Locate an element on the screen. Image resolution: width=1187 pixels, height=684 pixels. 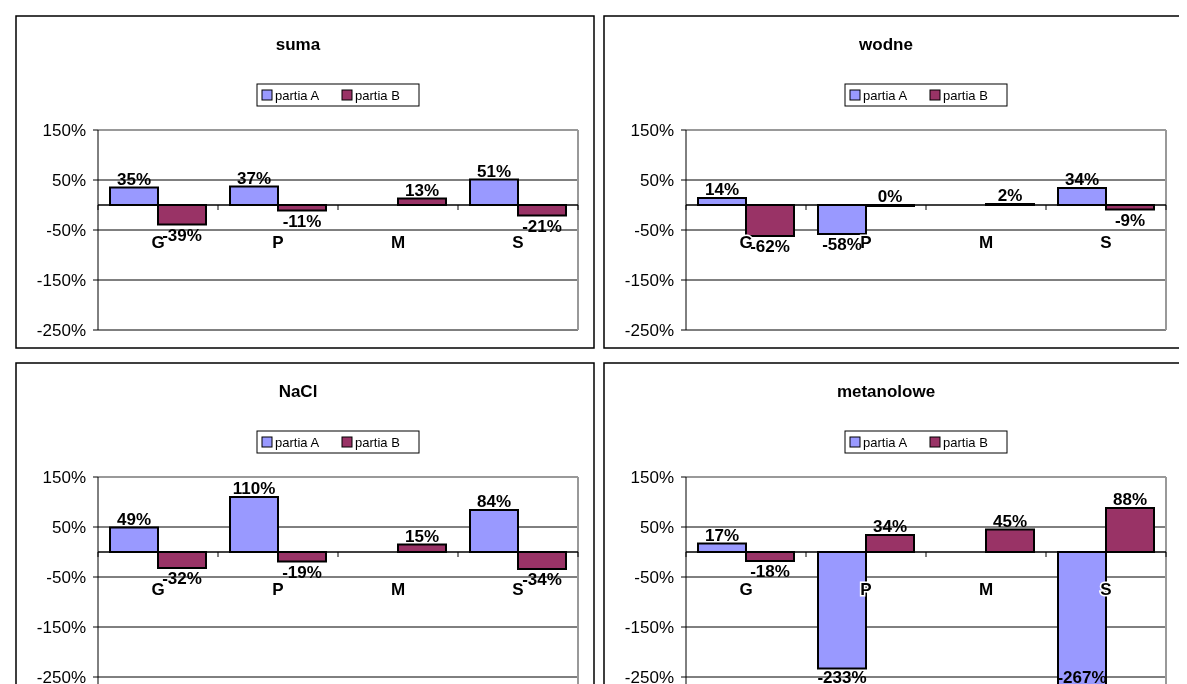
data-label: -267% is located at coordinates (1082, 676).